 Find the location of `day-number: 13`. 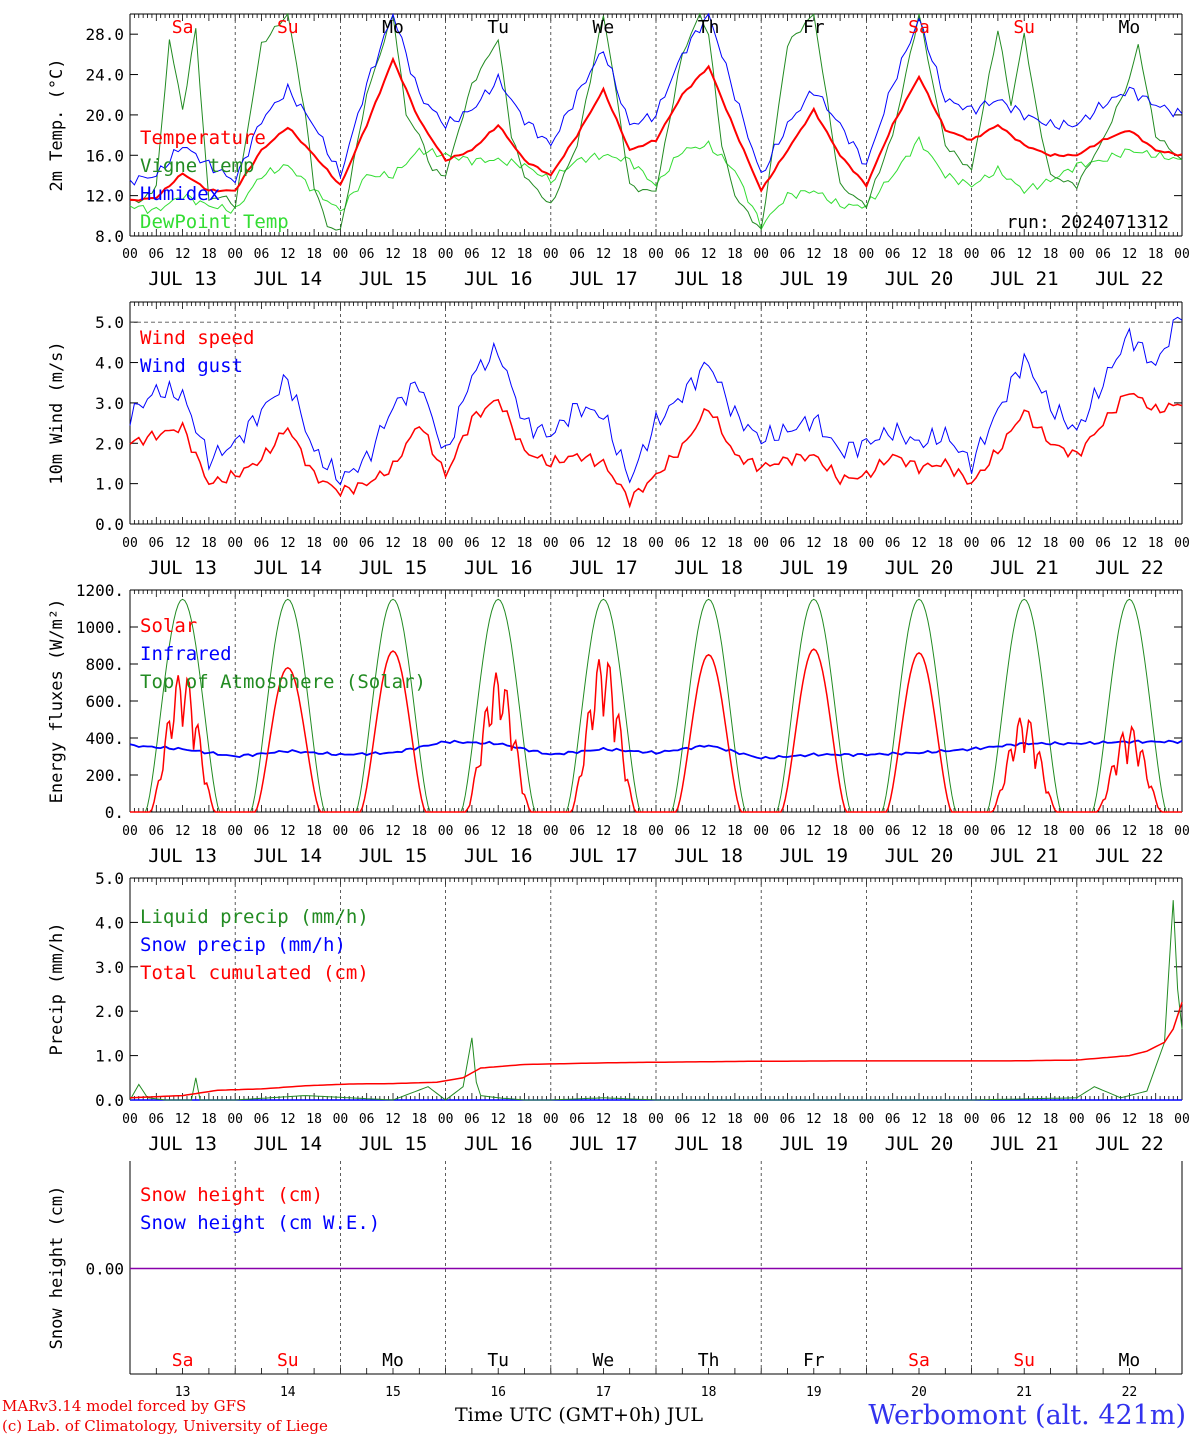

day-number: 13 is located at coordinates (183, 1392).